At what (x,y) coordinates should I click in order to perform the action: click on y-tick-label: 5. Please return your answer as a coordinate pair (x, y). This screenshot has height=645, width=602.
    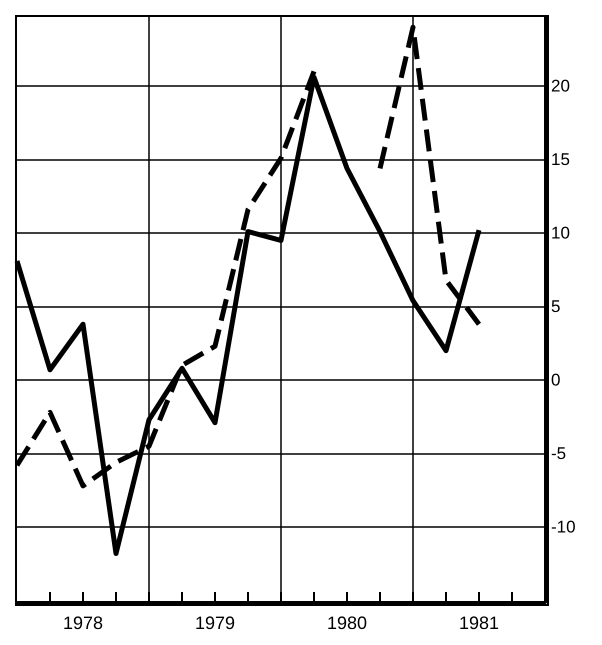
    Looking at the image, I should click on (555, 306).